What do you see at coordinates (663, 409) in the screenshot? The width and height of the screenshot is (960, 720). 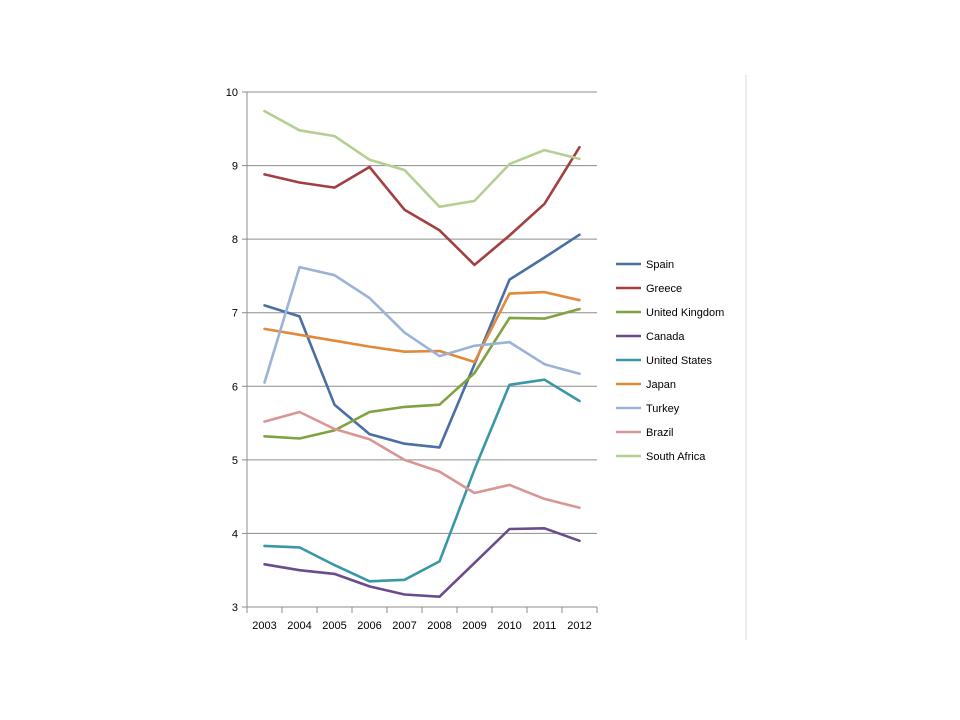 I see `legend-label: Turkey` at bounding box center [663, 409].